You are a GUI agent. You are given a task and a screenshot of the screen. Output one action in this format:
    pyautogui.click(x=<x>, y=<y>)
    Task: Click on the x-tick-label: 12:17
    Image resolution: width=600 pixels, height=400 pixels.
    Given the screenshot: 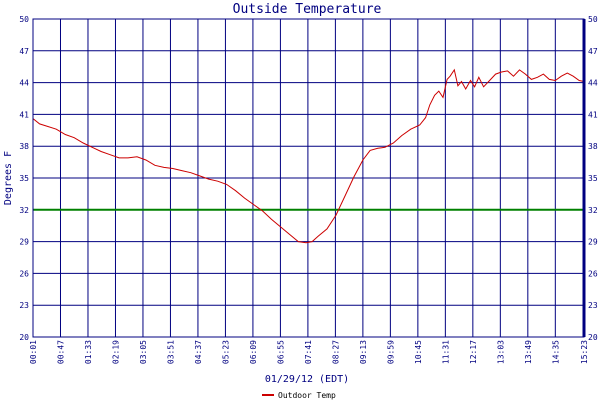 What is the action you would take?
    pyautogui.click(x=473, y=352)
    